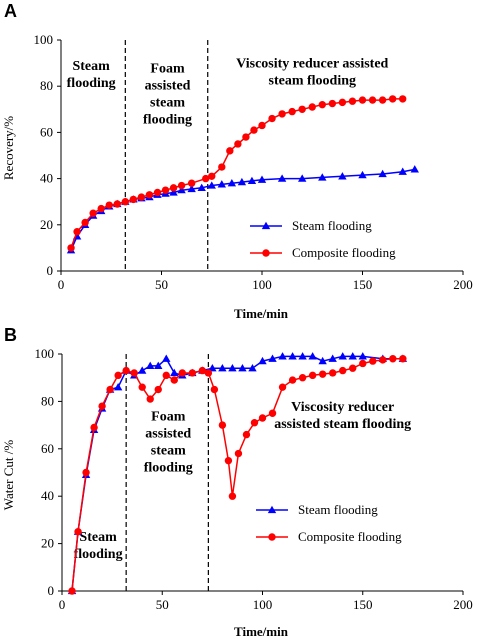  What do you see at coordinates (313, 81) in the screenshot?
I see `stage-label-line: steam flooding` at bounding box center [313, 81].